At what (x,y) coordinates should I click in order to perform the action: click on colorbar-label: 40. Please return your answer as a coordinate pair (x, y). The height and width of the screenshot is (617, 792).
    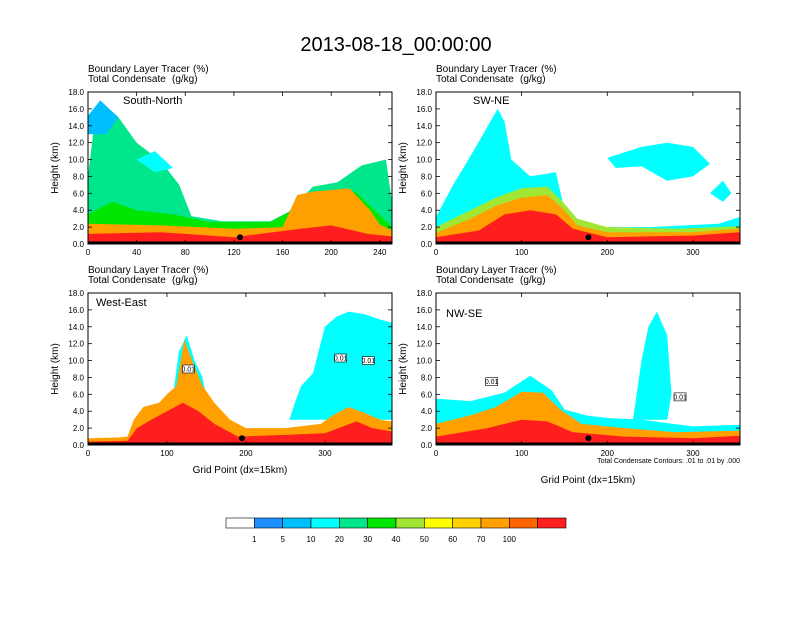
    Looking at the image, I should click on (396, 539).